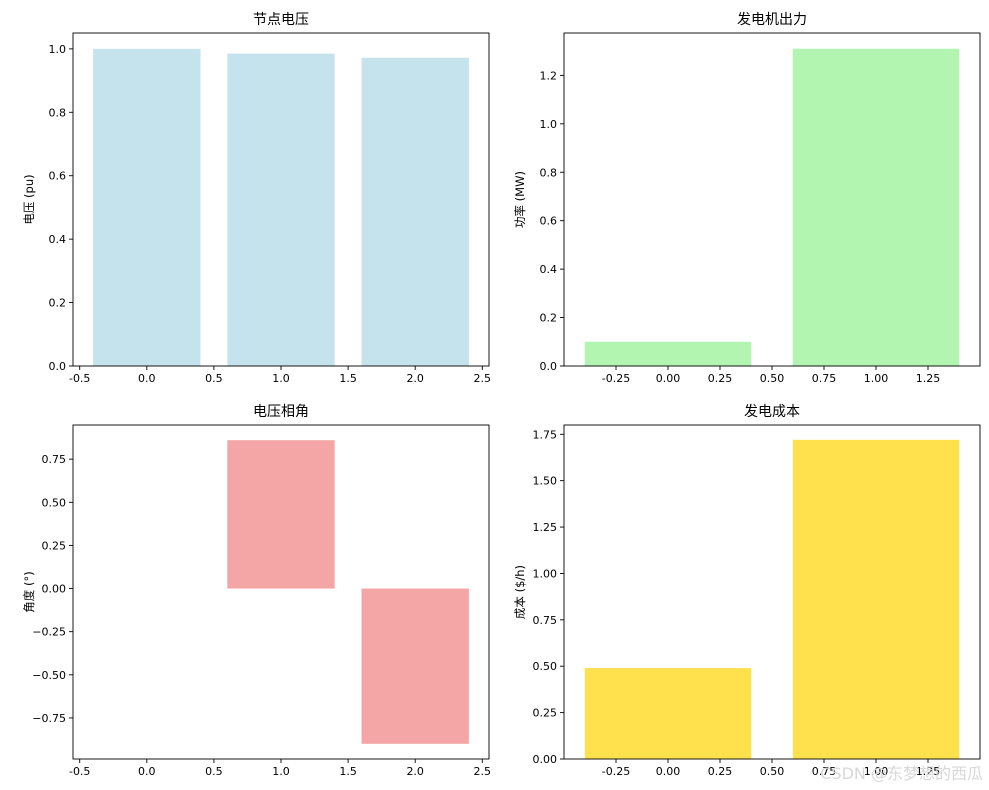 The height and width of the screenshot is (790, 989). Describe the element at coordinates (772, 20) in the screenshot. I see `subplot-title: 发电机出力` at that location.